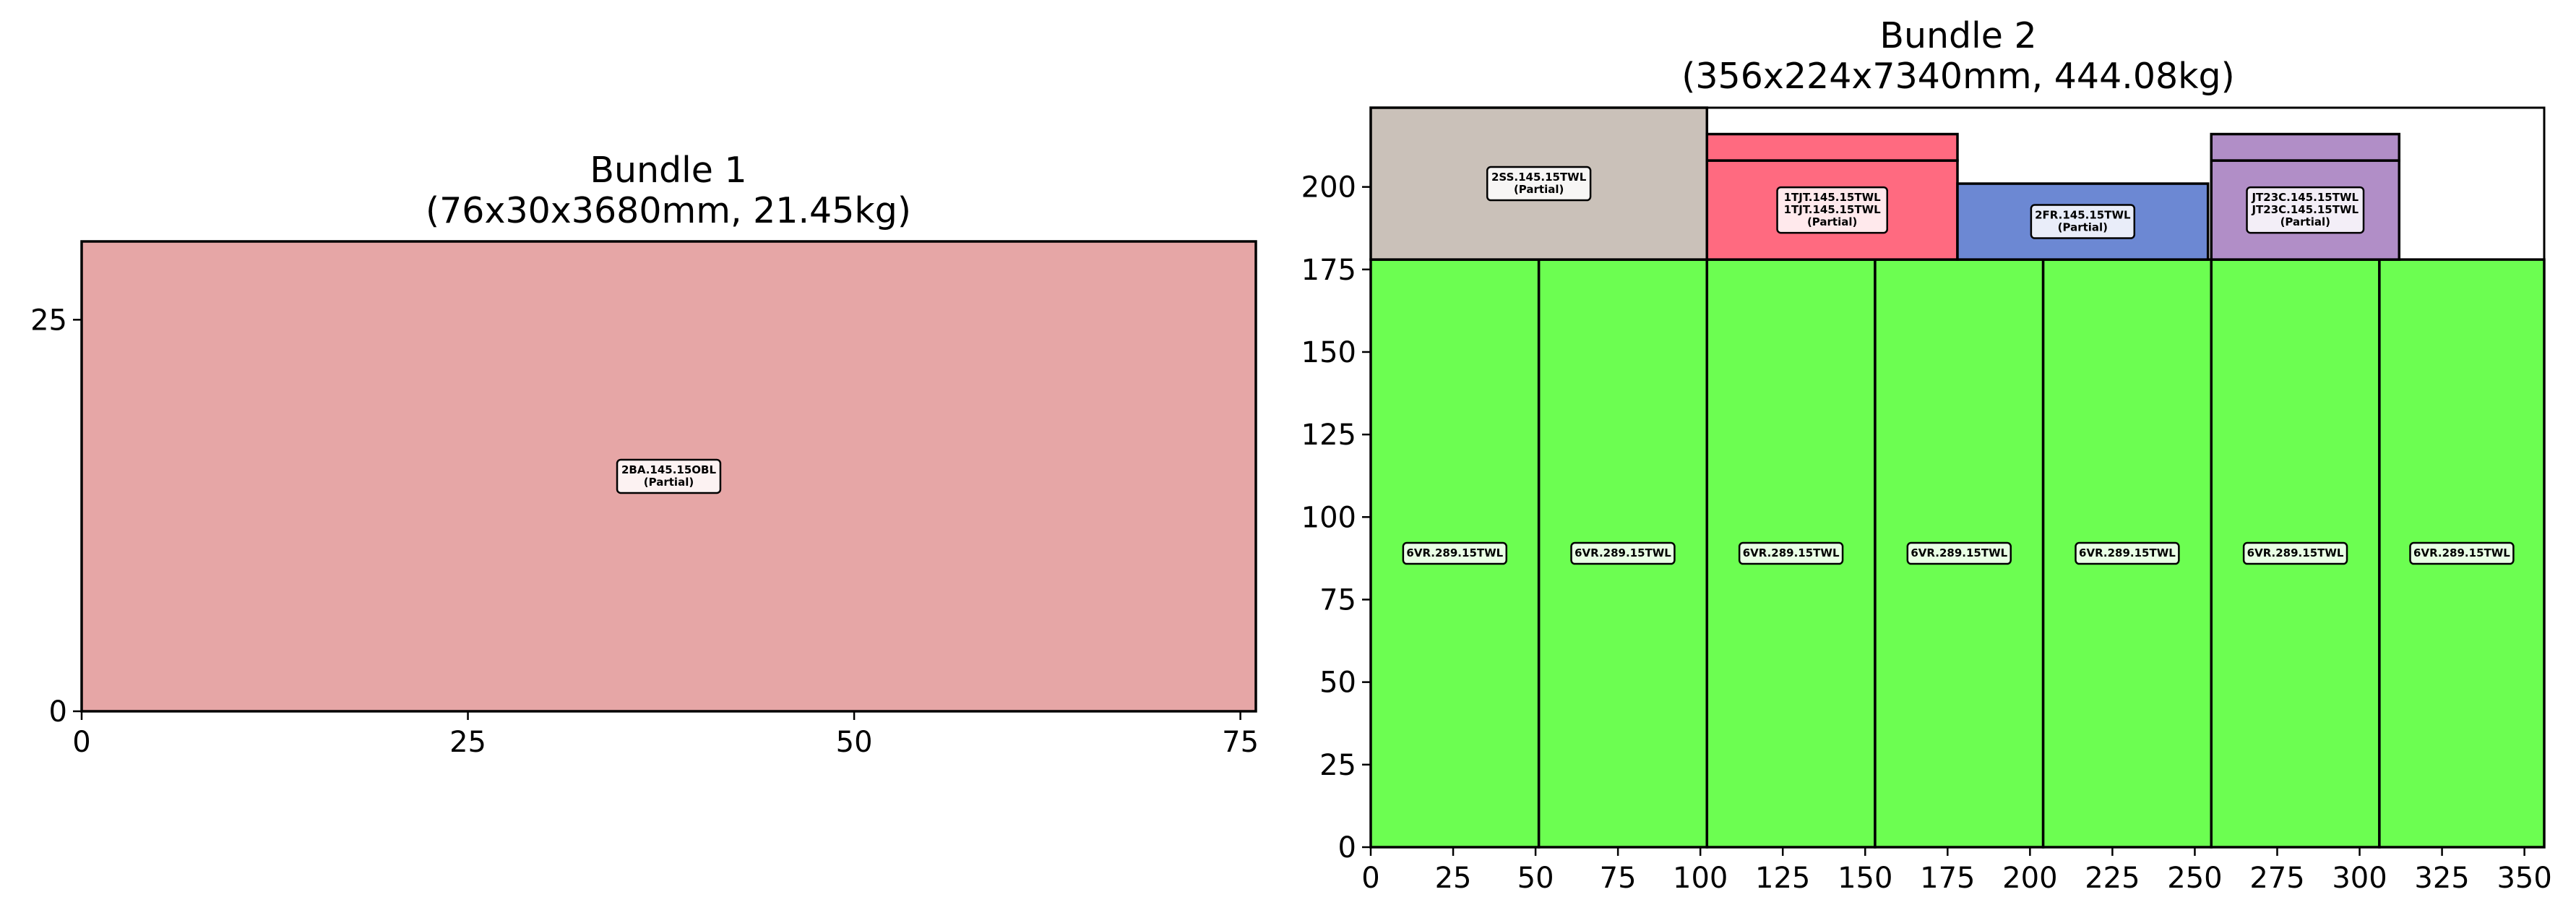  I want to click on chart-1-title: Bundle 1, so click(668, 170).